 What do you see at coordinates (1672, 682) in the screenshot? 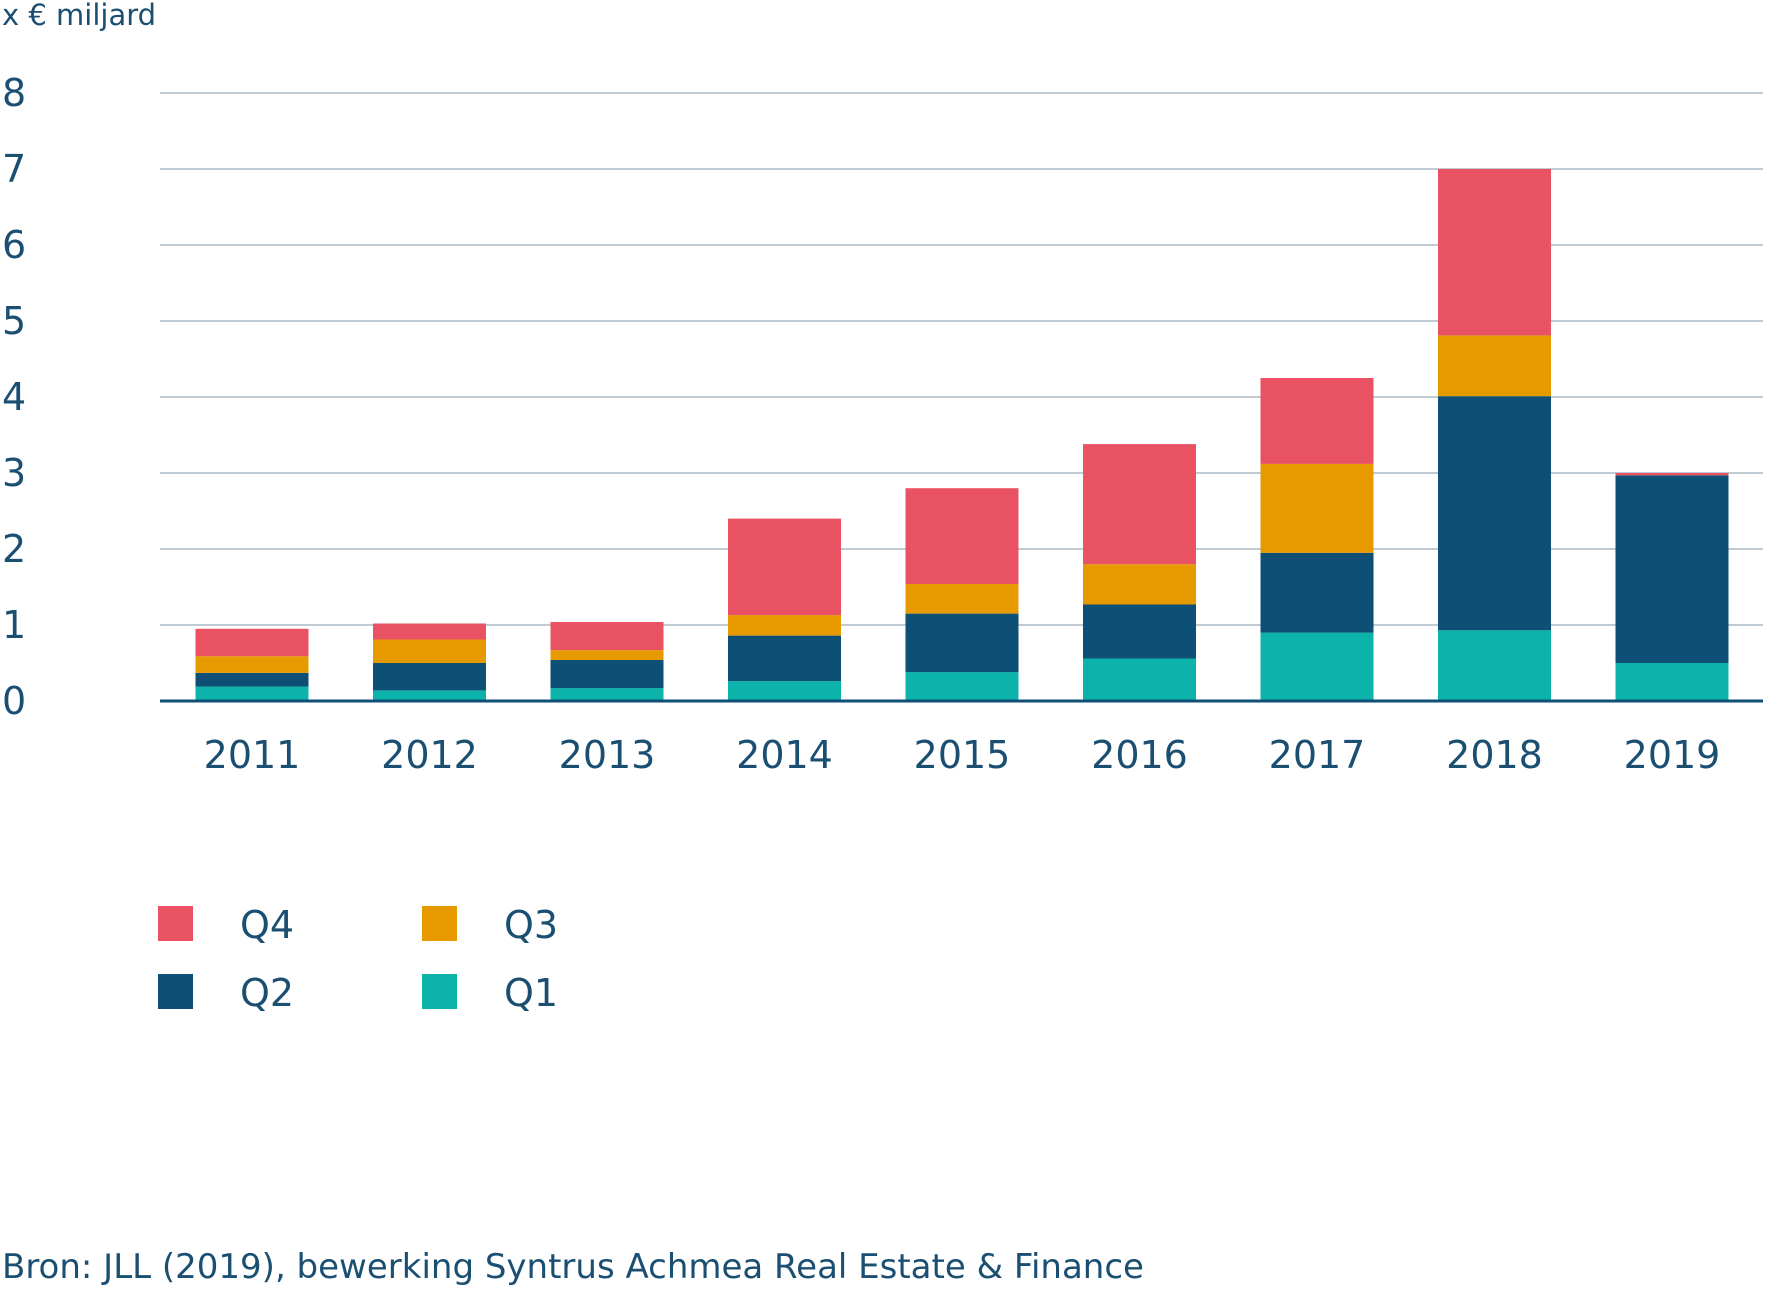
I see `bar-2019-q1` at bounding box center [1672, 682].